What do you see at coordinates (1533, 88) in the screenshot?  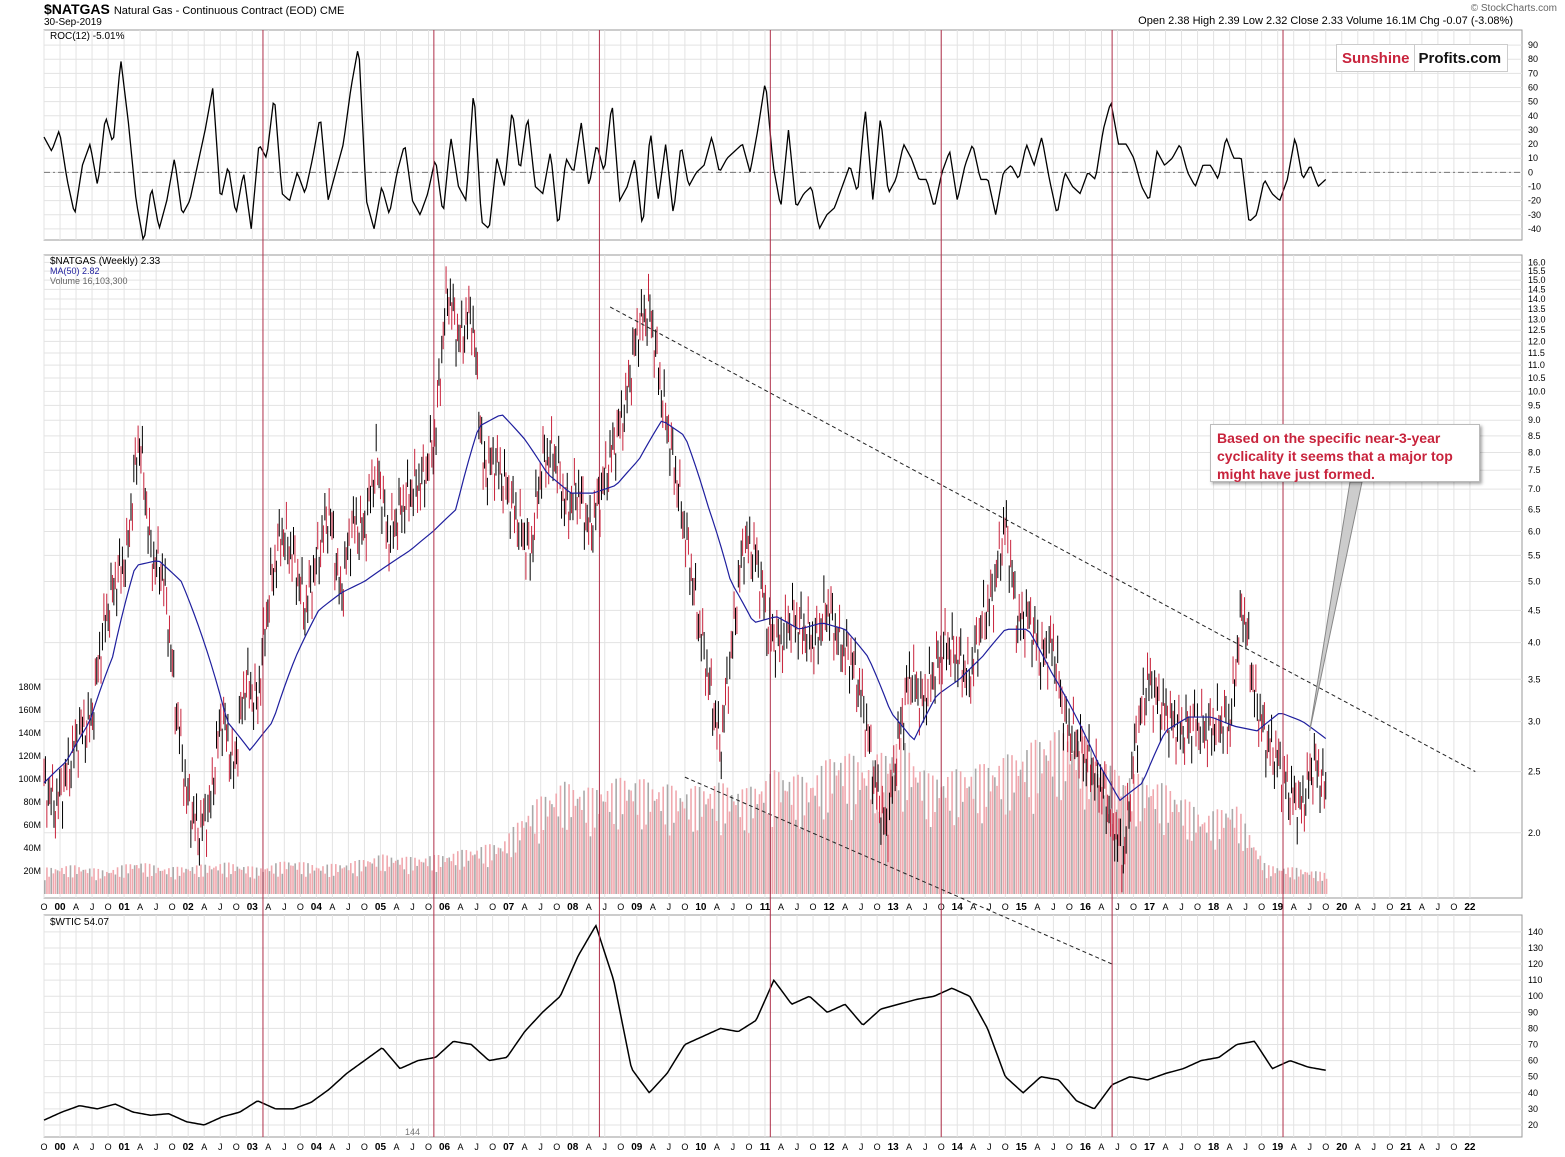 I see `roc-tick-label: 60` at bounding box center [1533, 88].